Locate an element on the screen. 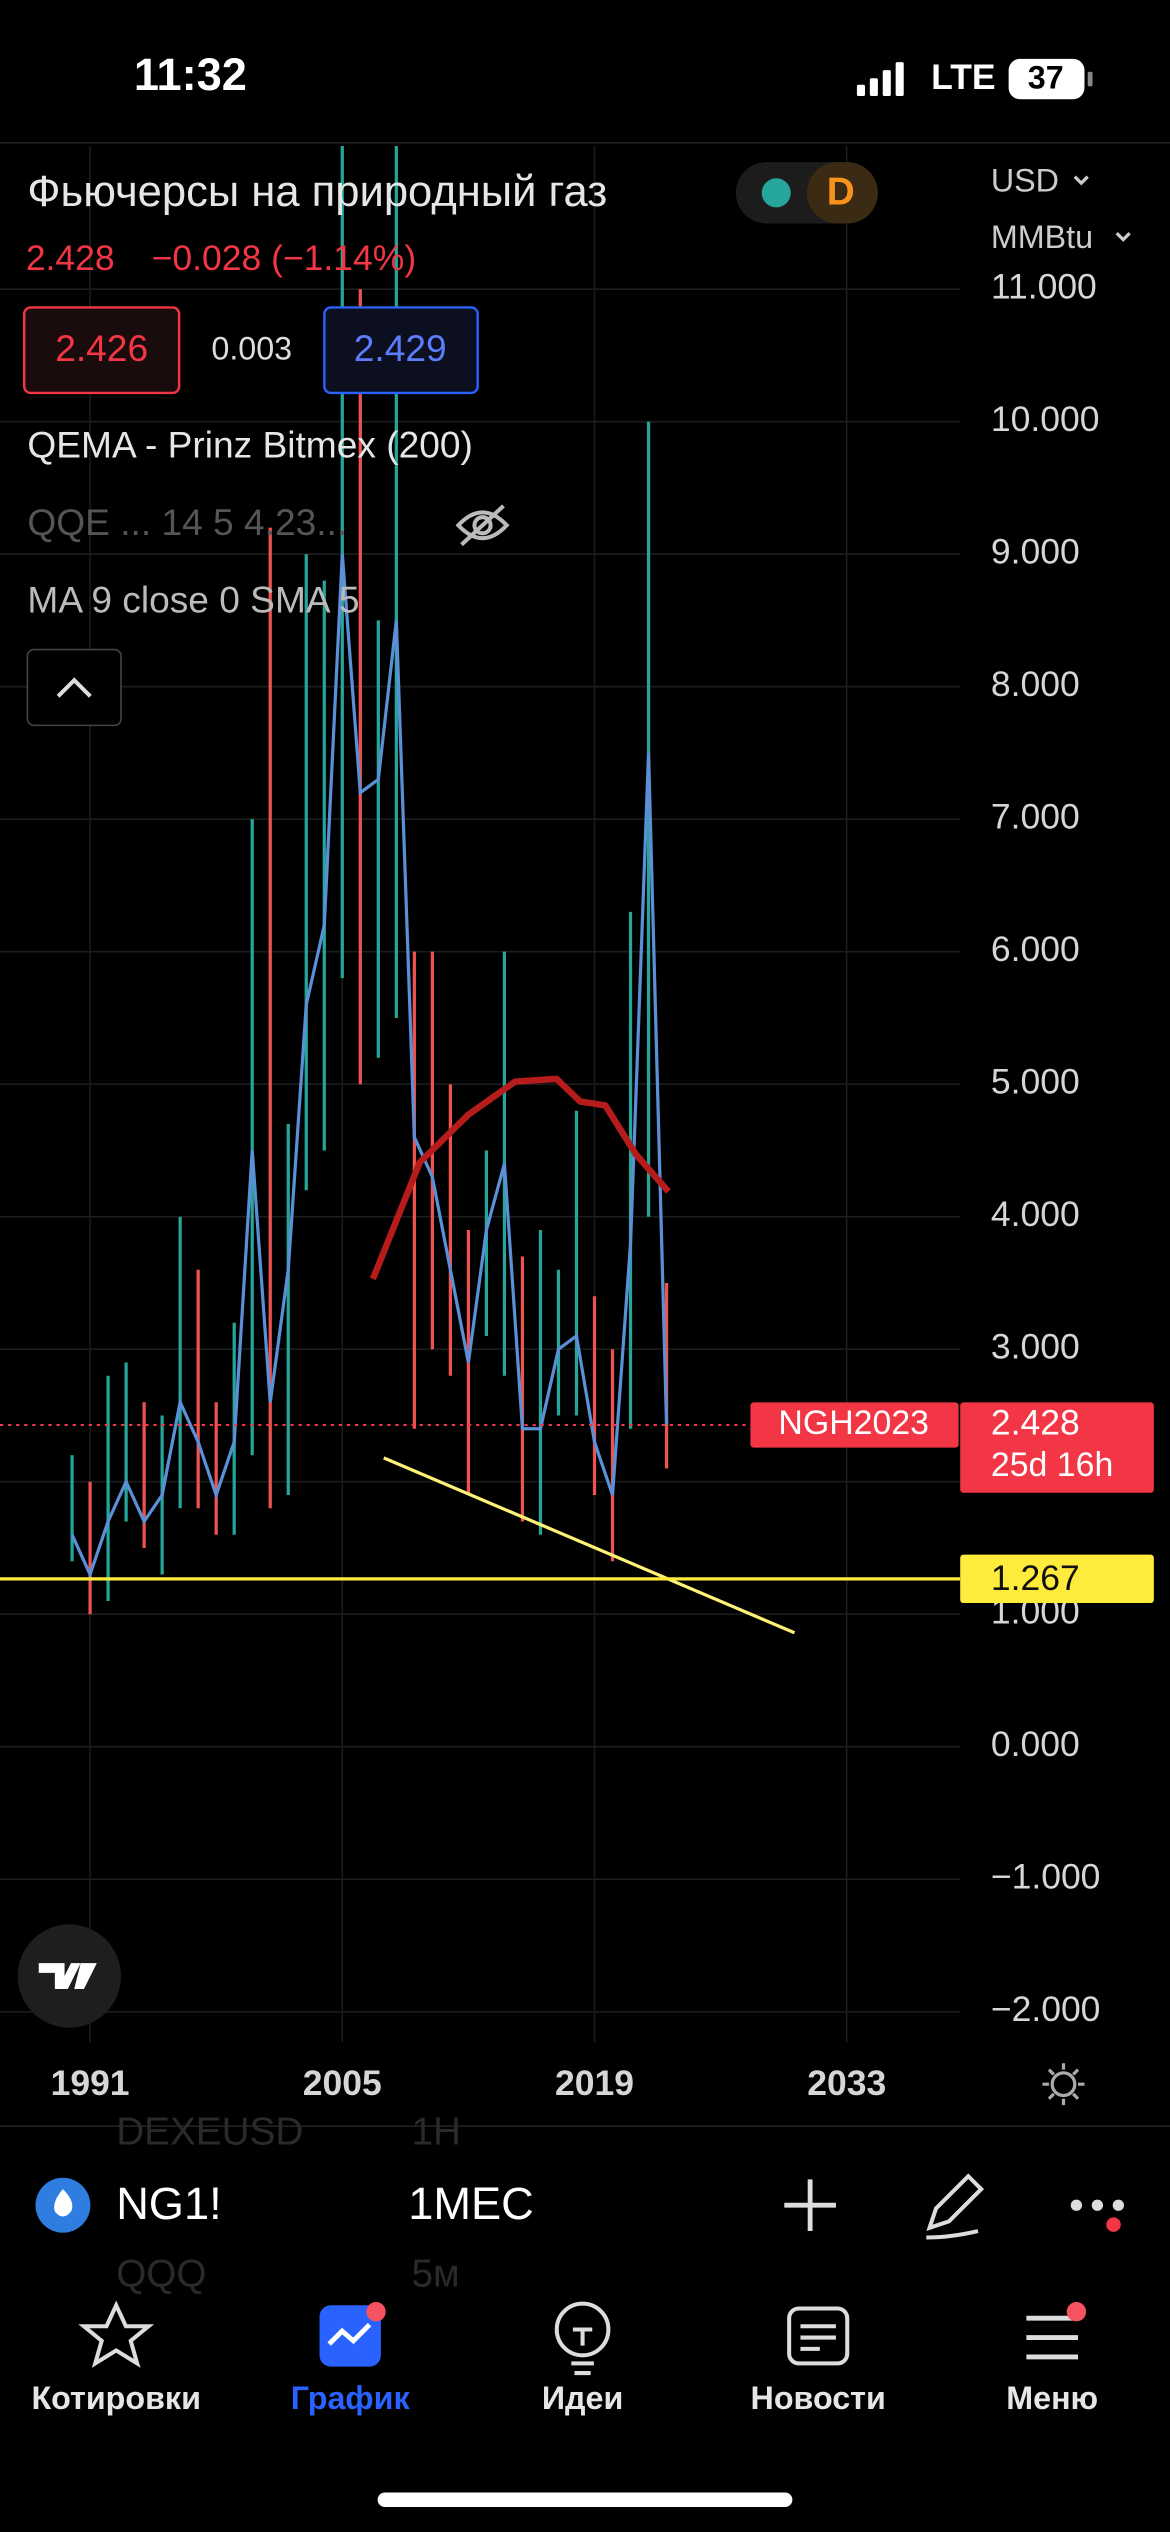  y-tick-label: 6.000 is located at coordinates (1035, 949).